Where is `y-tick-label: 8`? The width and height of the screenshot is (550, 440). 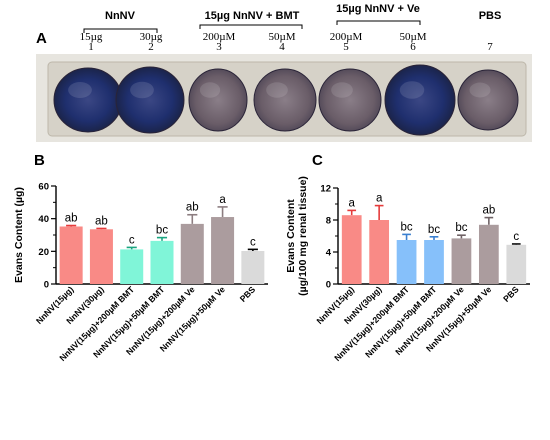 y-tick-label: 8 is located at coordinates (328, 221).